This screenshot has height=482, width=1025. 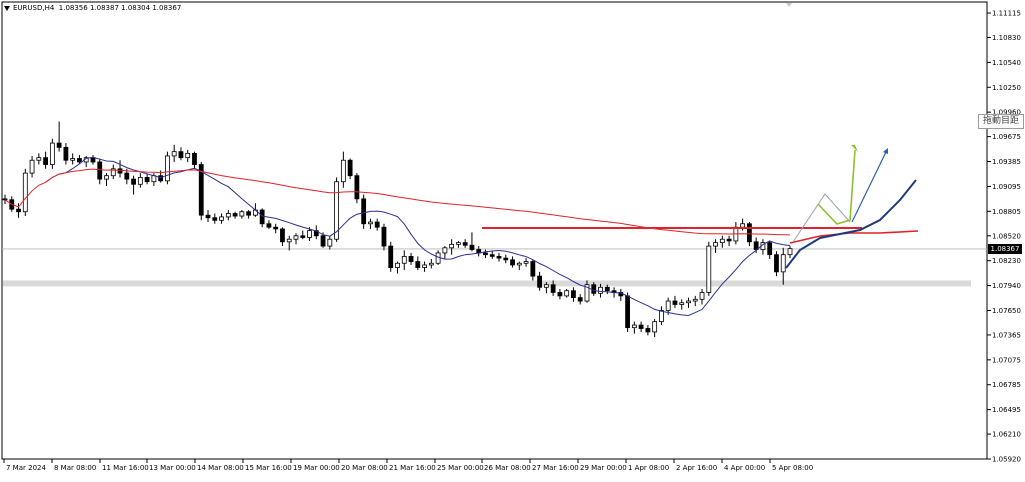 What do you see at coordinates (460, 468) in the screenshot?
I see `x-axis-tick-label: 25 Mar 00:00` at bounding box center [460, 468].